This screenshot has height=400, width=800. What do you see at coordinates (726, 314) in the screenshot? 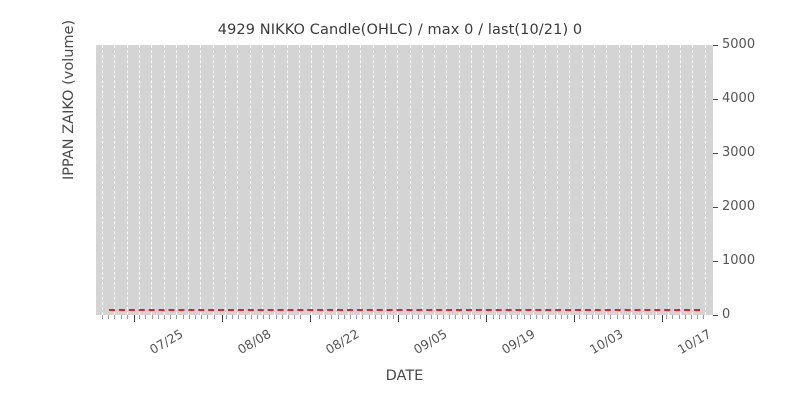
I see `y-tick-label: 0` at bounding box center [726, 314].